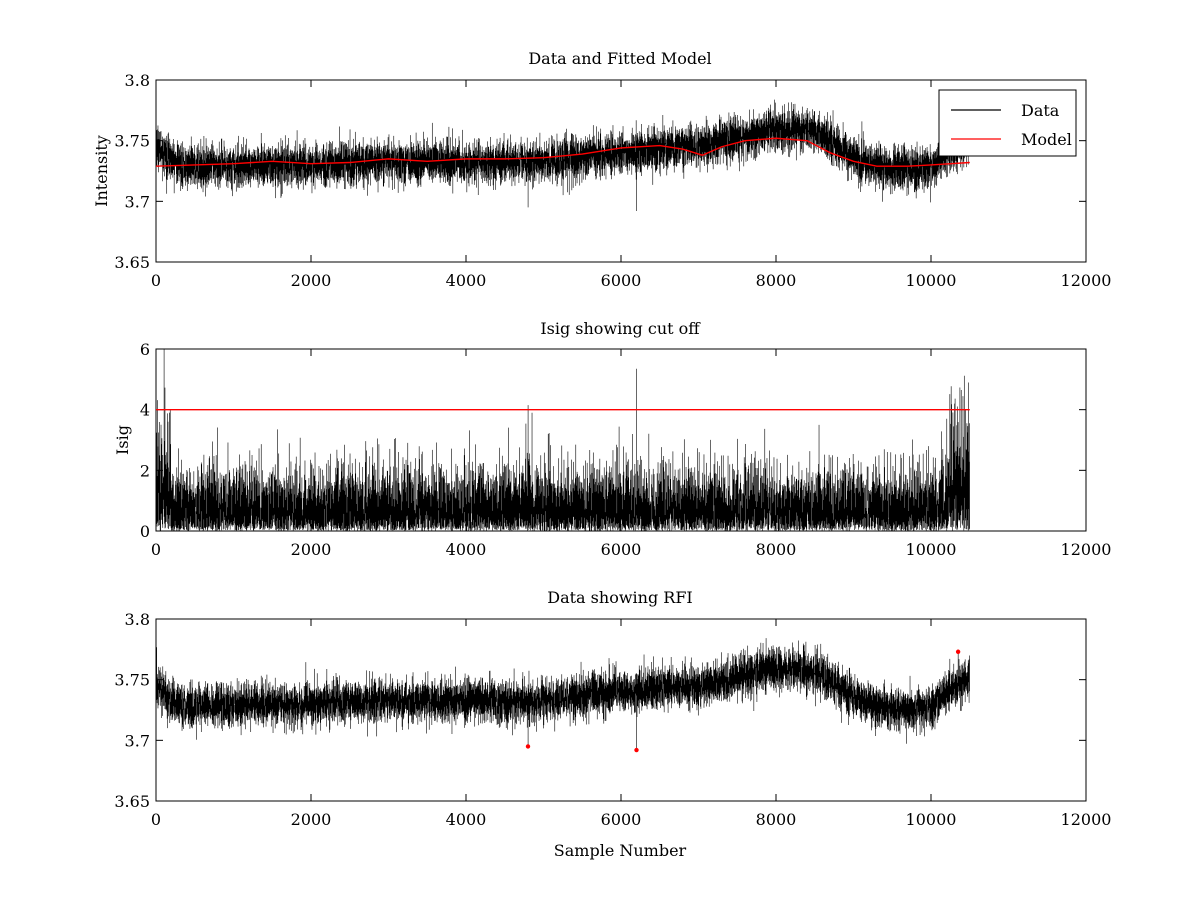  I want to click on legend-label: Model, so click(1046, 139).